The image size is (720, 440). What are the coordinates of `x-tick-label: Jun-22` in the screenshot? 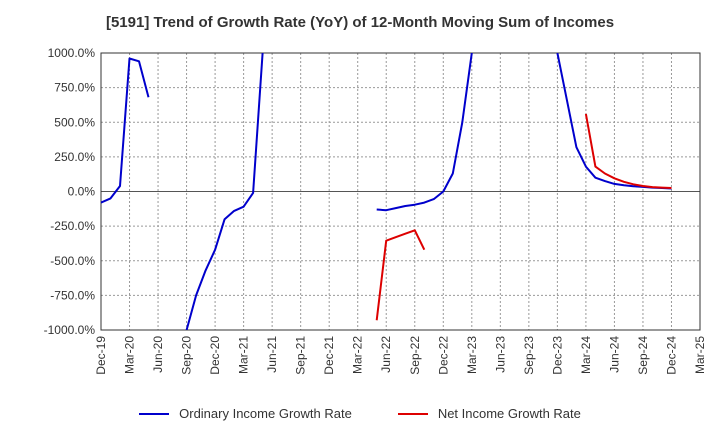 It's located at (386, 354).